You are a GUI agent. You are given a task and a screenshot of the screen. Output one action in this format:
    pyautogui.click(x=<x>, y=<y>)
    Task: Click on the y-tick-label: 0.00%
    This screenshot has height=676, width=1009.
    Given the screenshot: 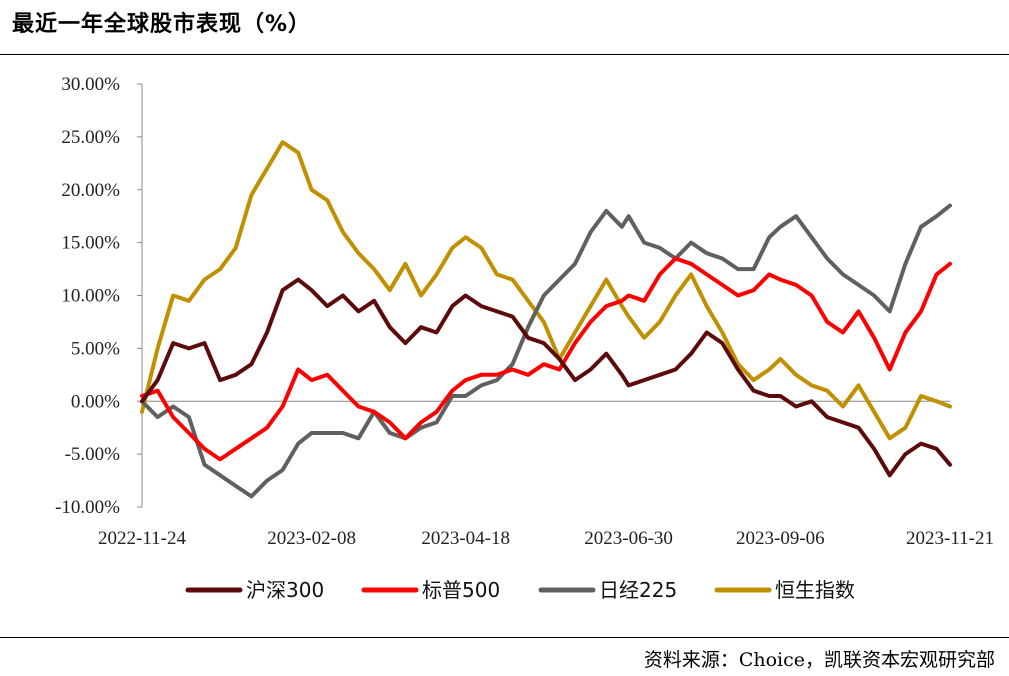 What is the action you would take?
    pyautogui.click(x=95, y=401)
    